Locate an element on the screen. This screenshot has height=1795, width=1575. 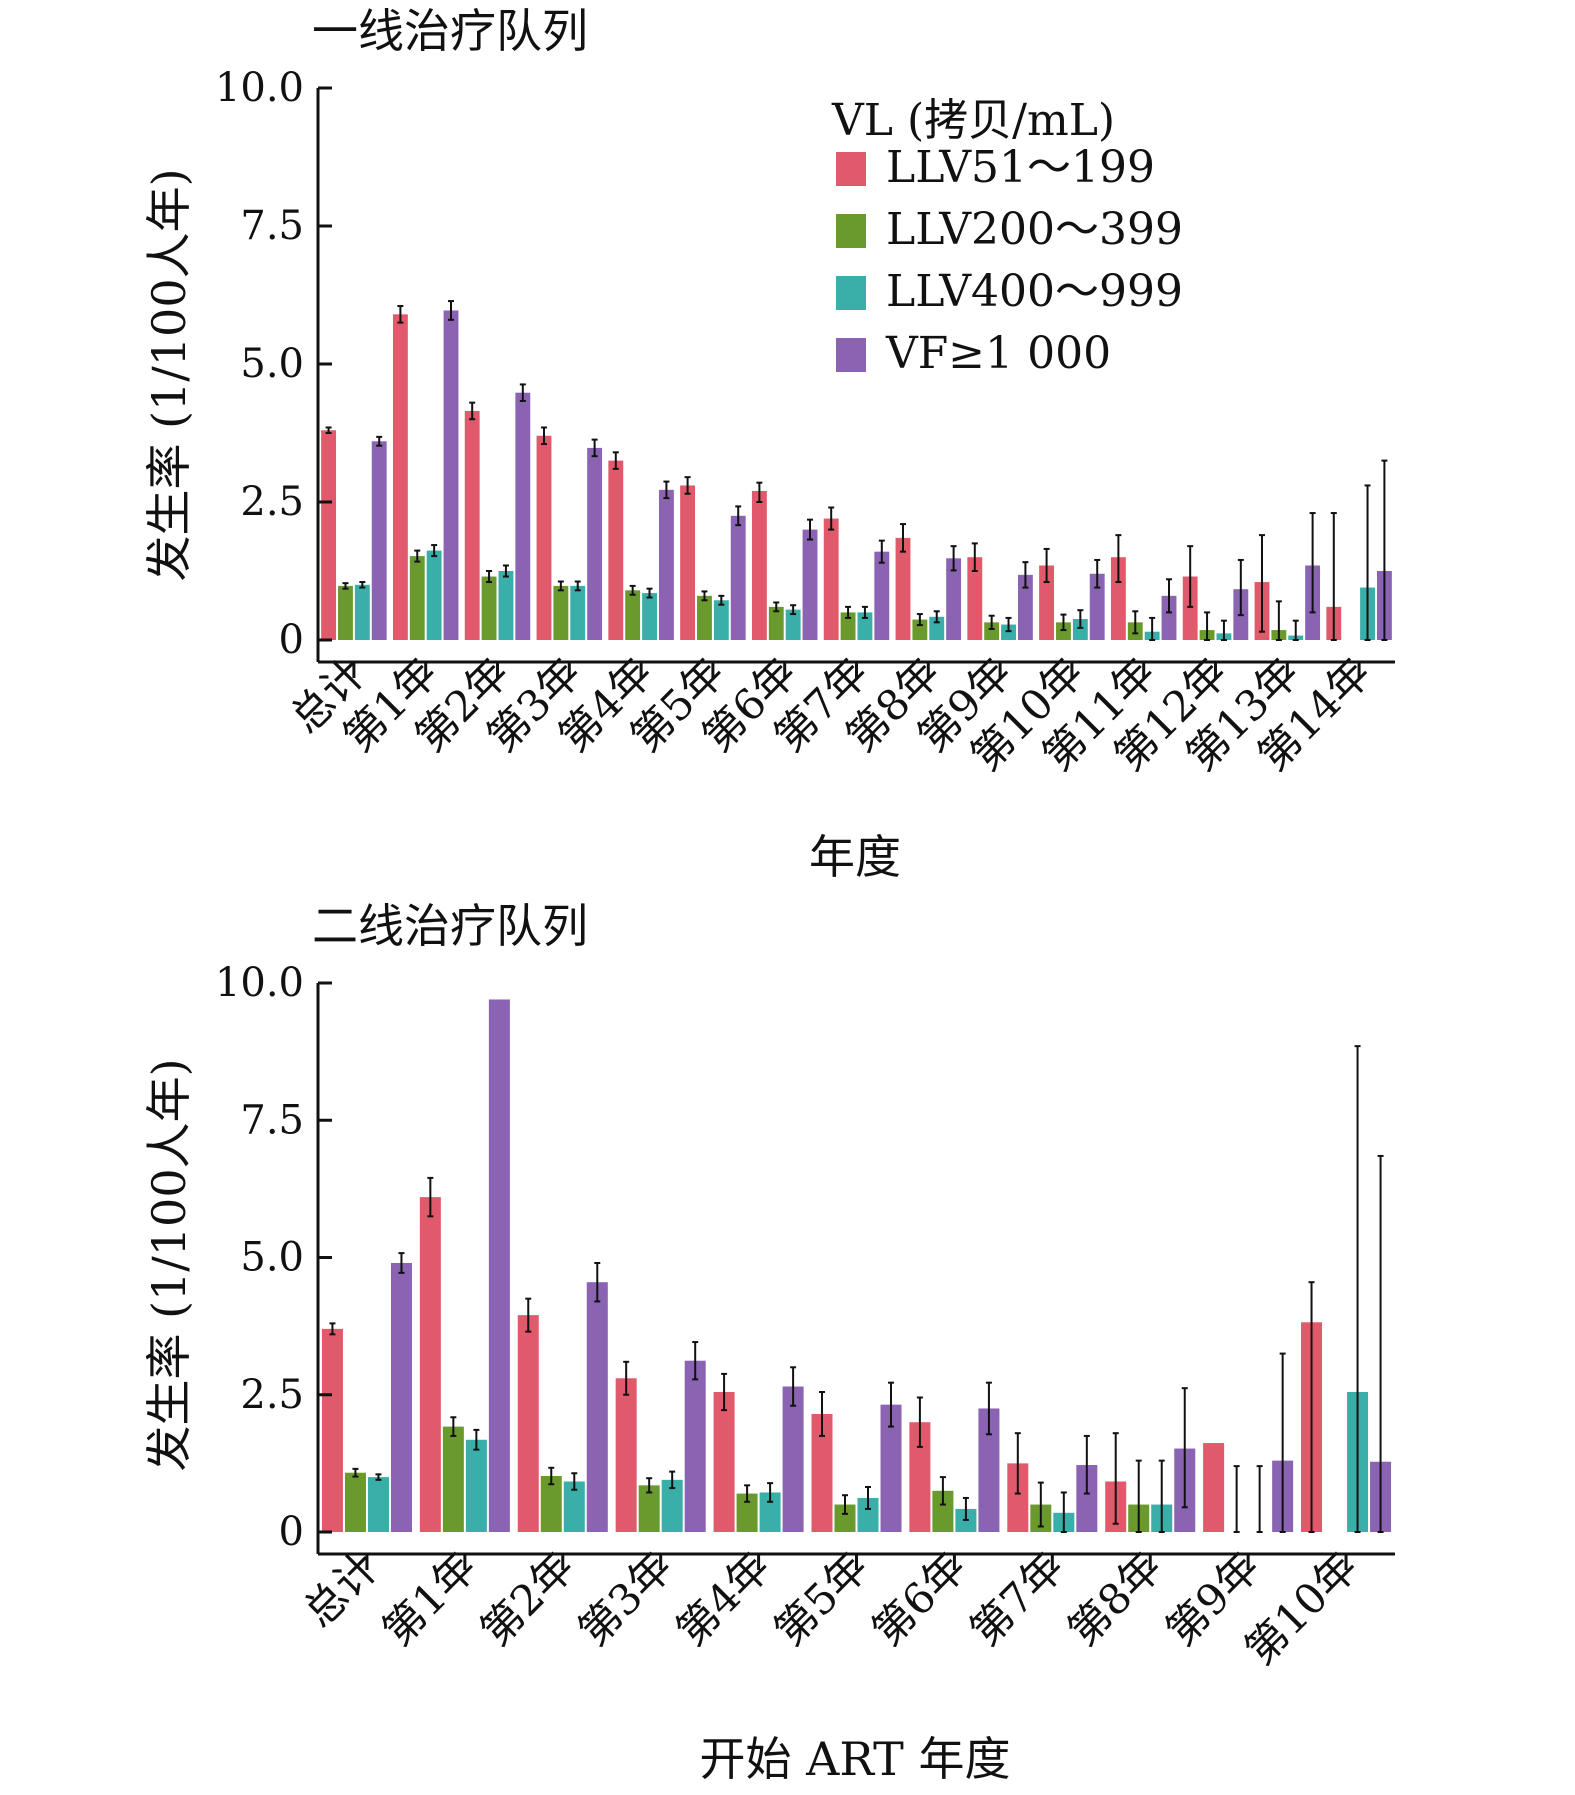
bars-layer is located at coordinates (856, 470).